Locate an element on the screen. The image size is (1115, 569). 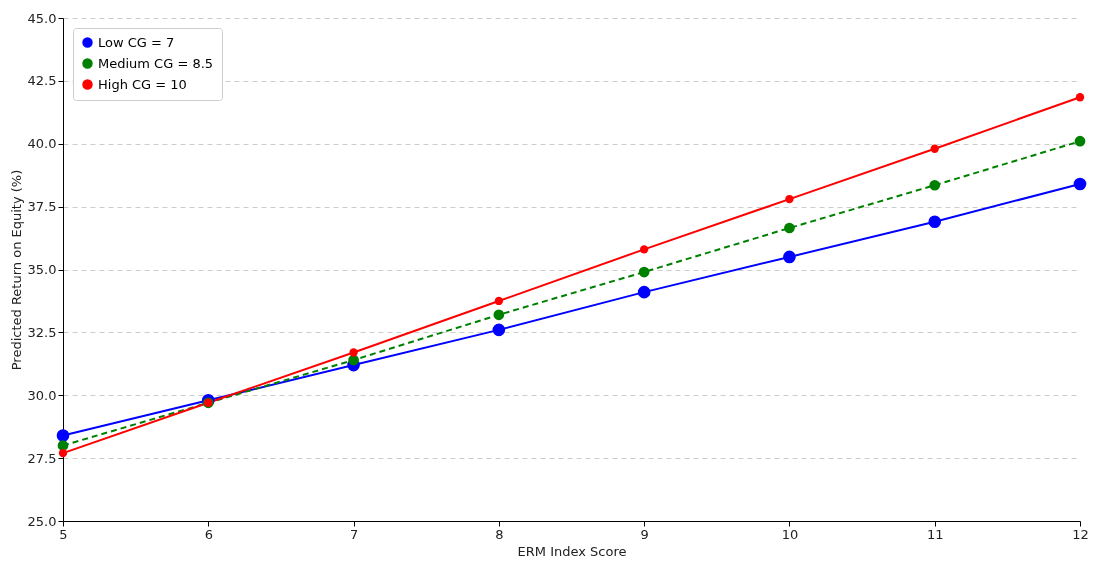
y-axis-title: Predicted Return on Equity (%) is located at coordinates (16, 270).